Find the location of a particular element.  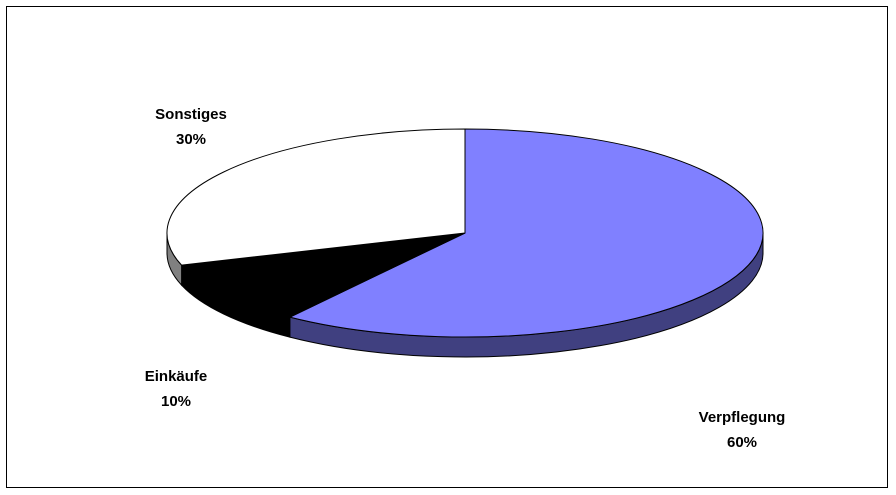

slice-label-einkaeufe-value: 10% is located at coordinates (176, 401).